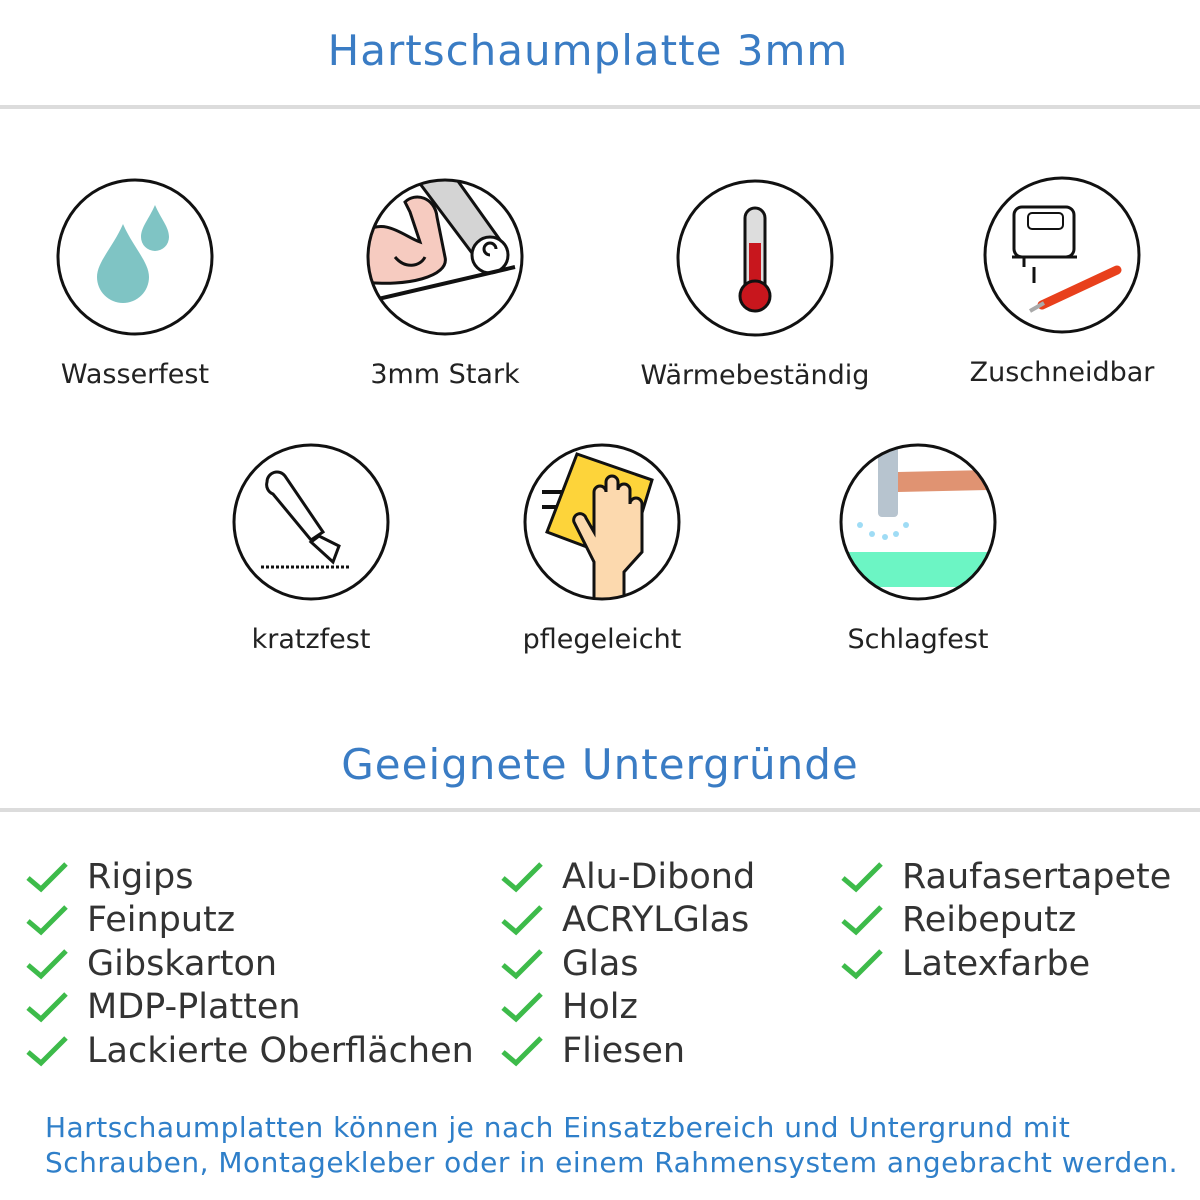 The height and width of the screenshot is (1200, 1200). Describe the element at coordinates (1037, 876) in the screenshot. I see `surface-label: Raufasertapete` at that location.